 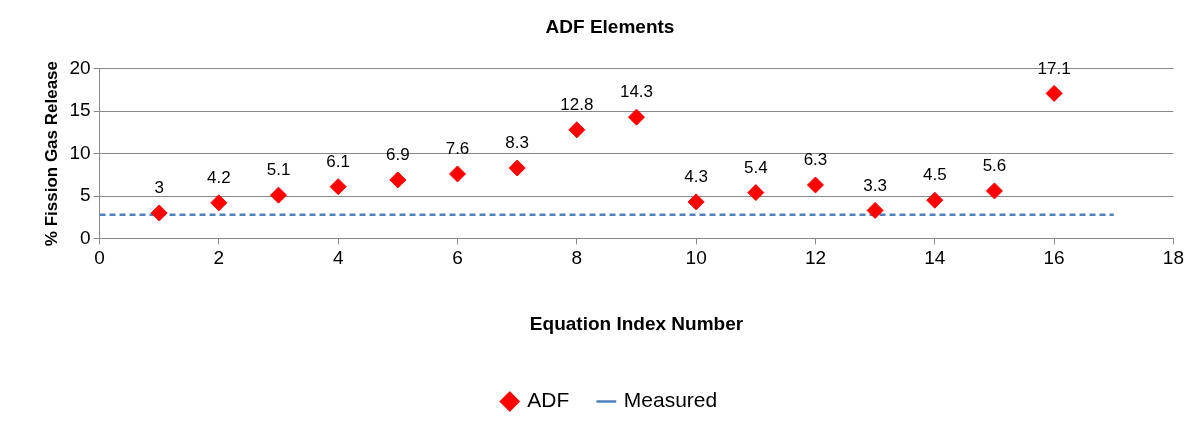 What do you see at coordinates (398, 155) in the screenshot?
I see `data-label: 6.9` at bounding box center [398, 155].